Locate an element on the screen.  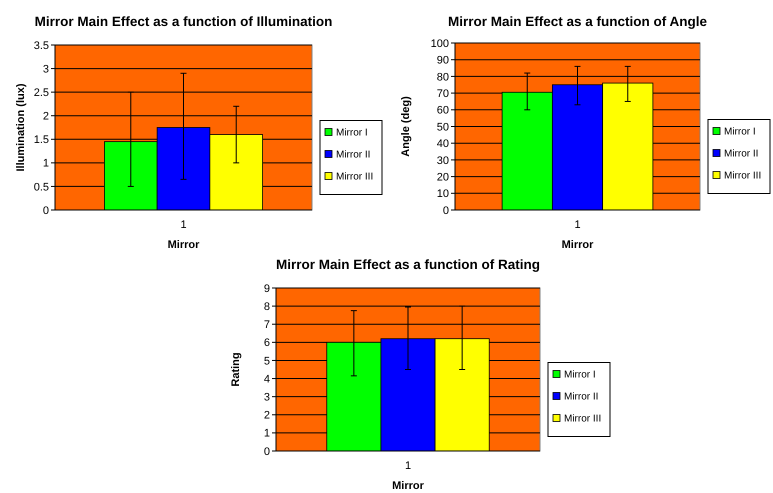
y-tick-label: 4 is located at coordinates (267, 379).